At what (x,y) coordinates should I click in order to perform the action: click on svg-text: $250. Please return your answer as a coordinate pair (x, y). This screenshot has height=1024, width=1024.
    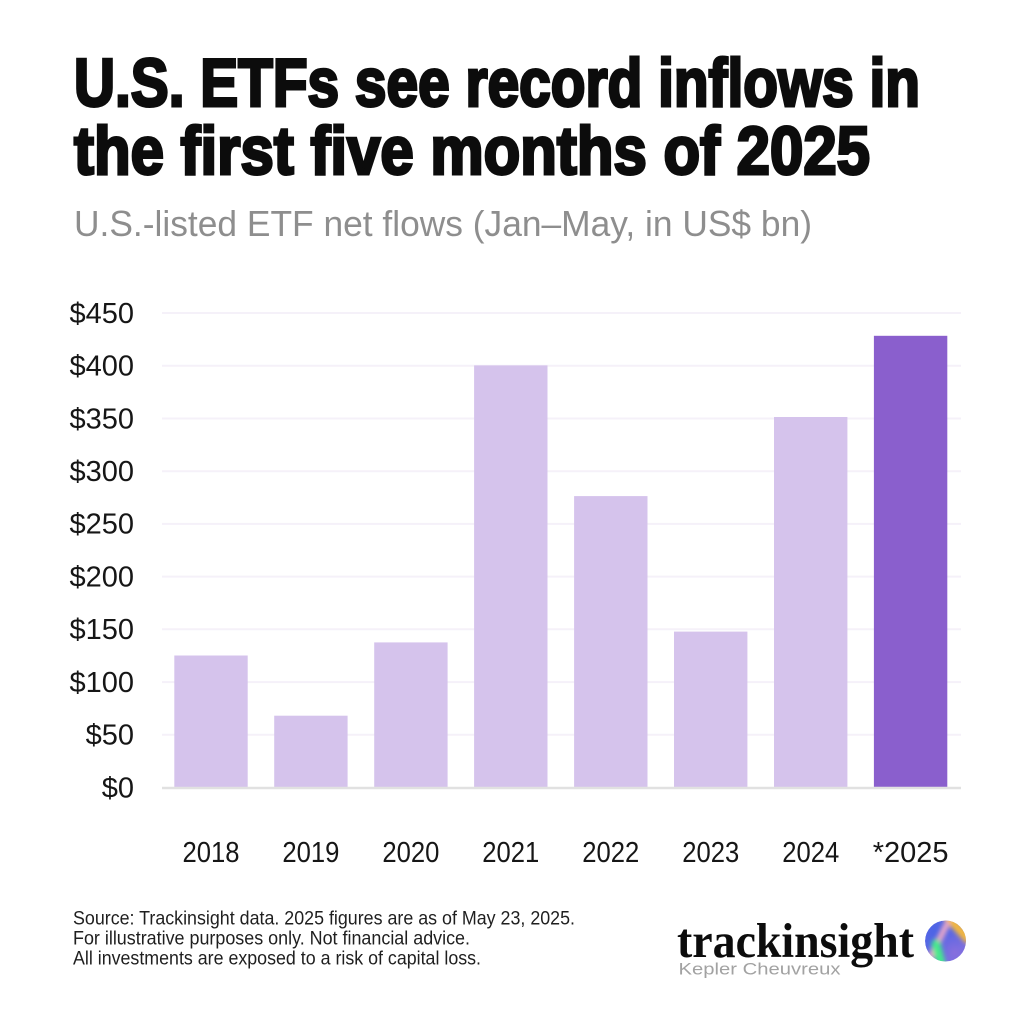
    Looking at the image, I should click on (101, 525).